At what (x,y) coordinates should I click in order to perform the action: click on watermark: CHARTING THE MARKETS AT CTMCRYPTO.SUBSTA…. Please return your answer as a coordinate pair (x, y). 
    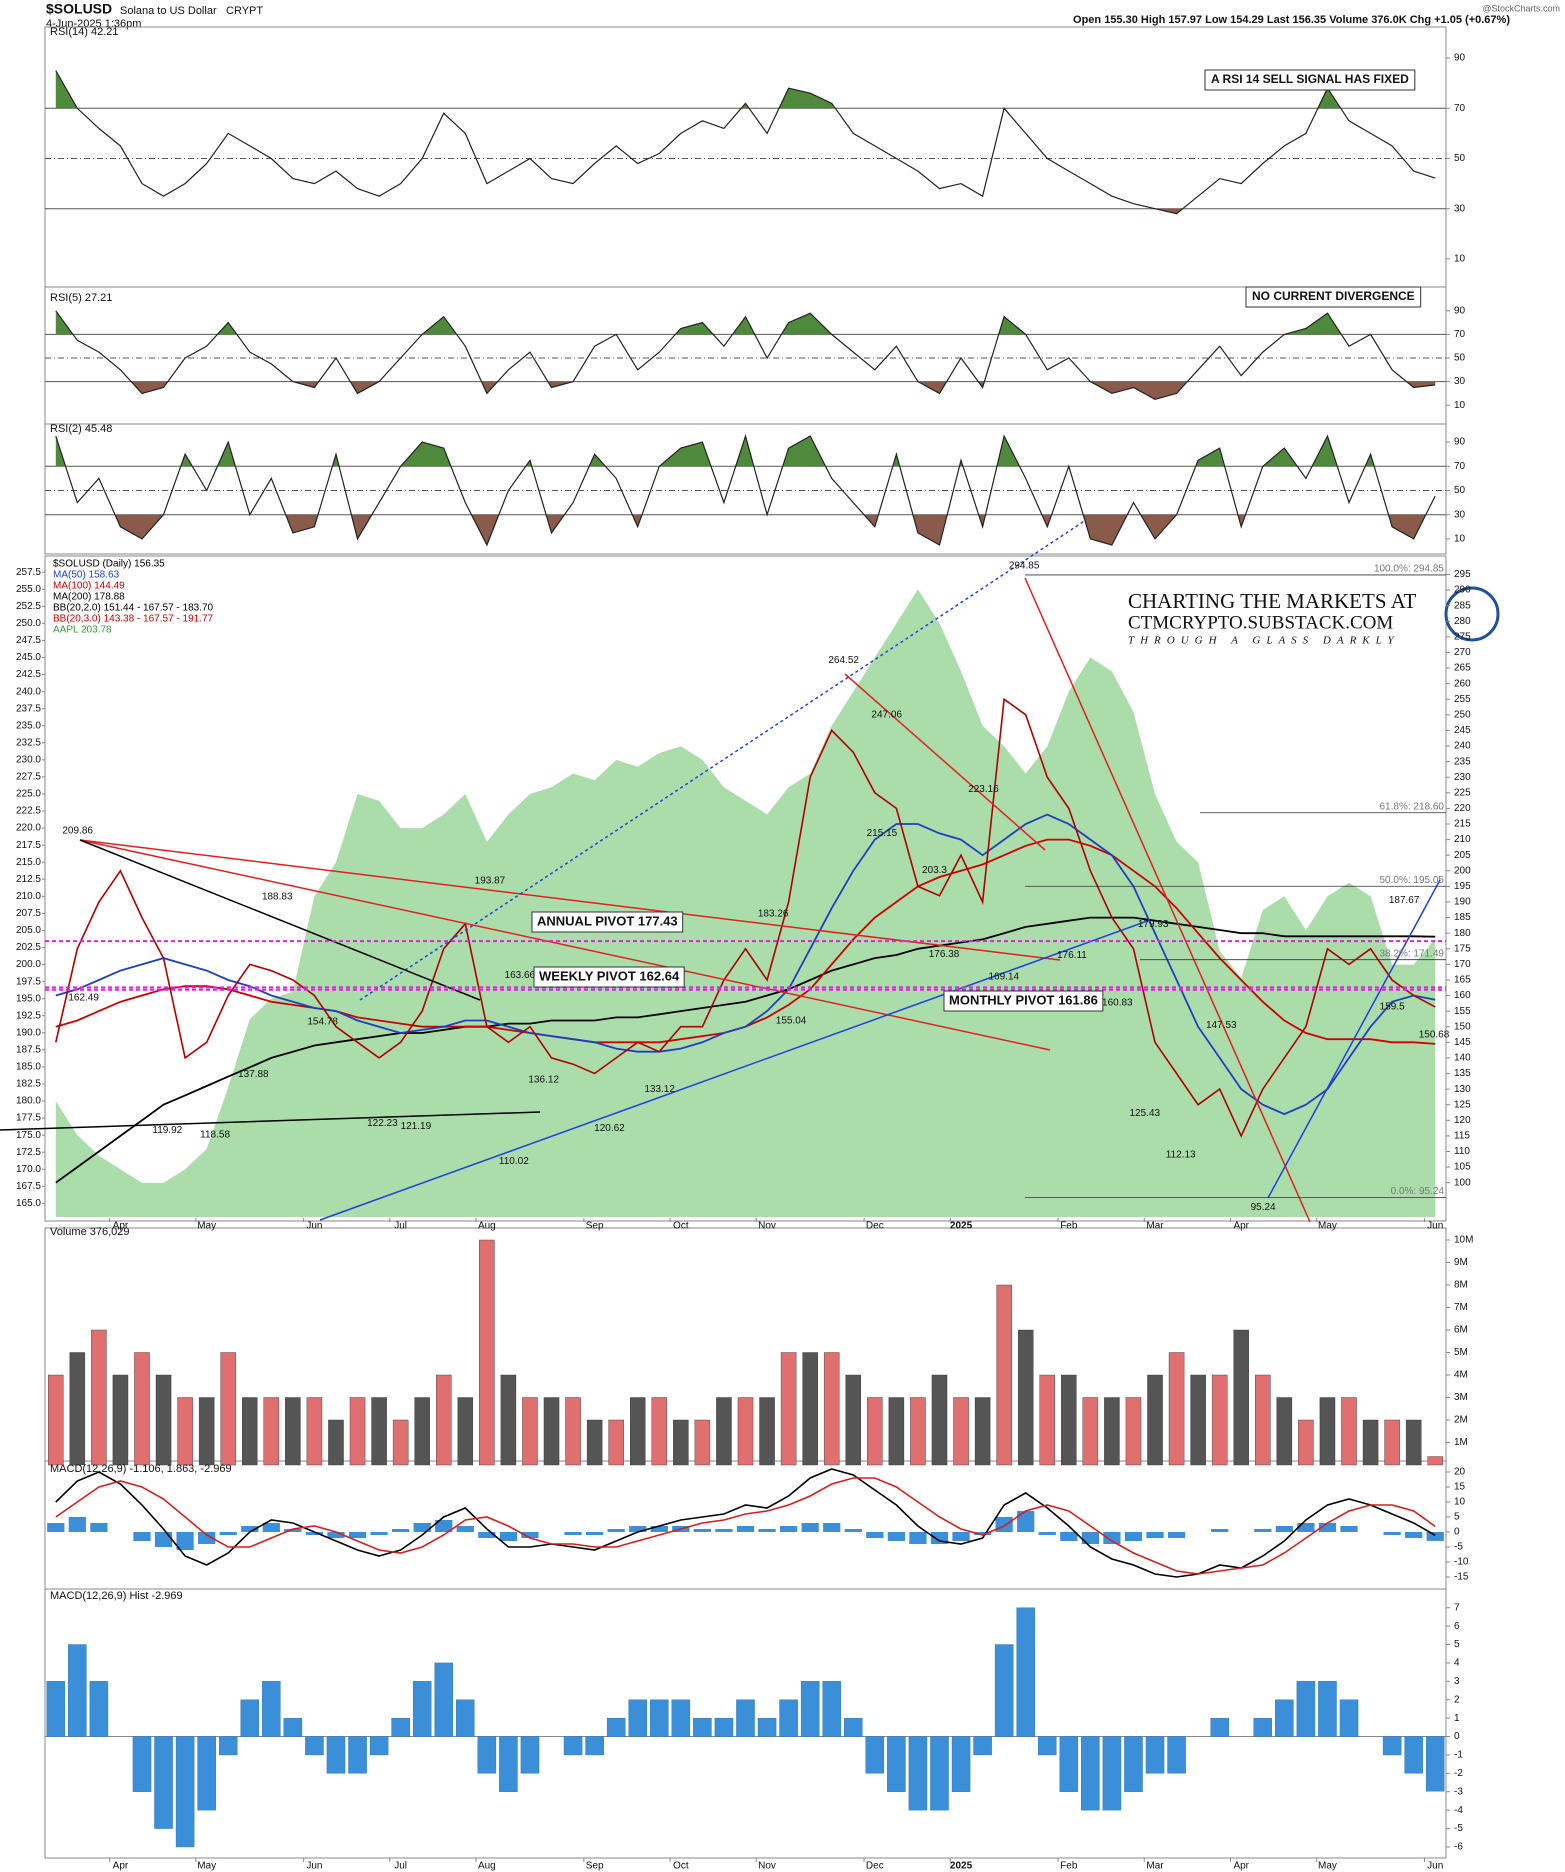
    Looking at the image, I should click on (1311, 618).